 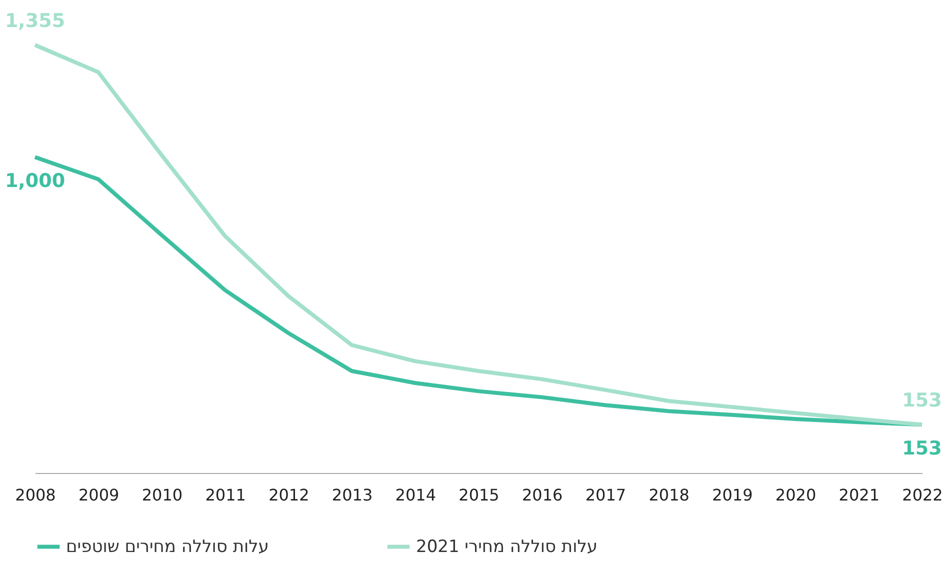 I want to click on data-label: 1,355, so click(x=35, y=21).